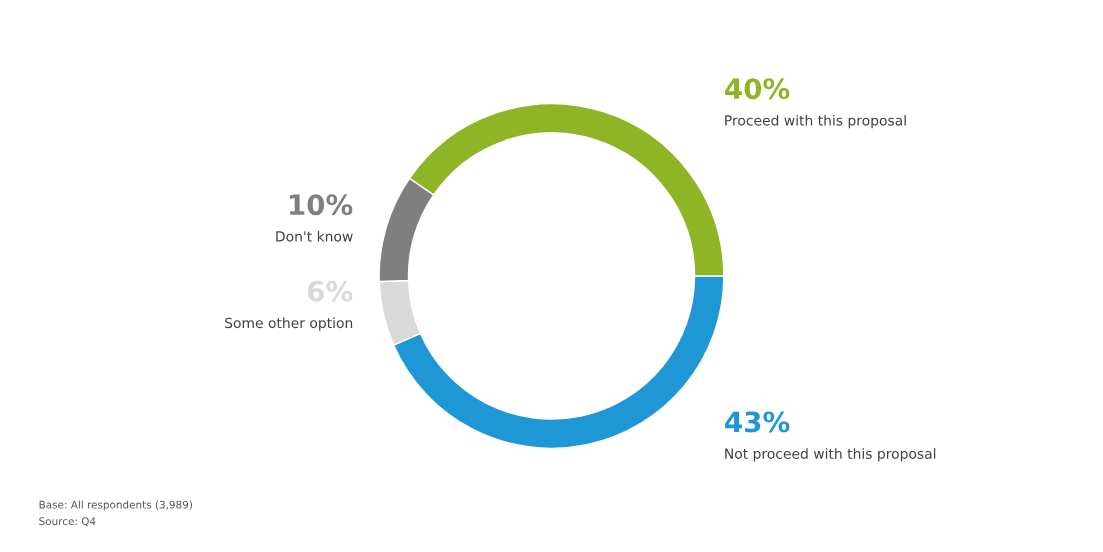 This screenshot has width=1103, height=552. Describe the element at coordinates (321, 205) in the screenshot. I see `data-label: 10%` at that location.